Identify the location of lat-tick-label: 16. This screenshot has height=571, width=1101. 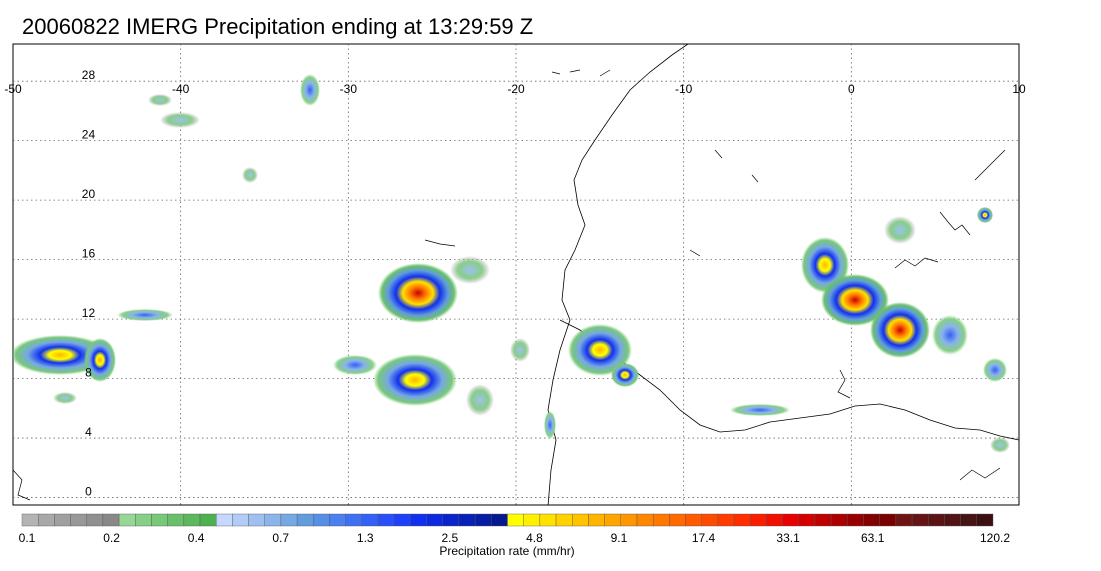
(89, 254).